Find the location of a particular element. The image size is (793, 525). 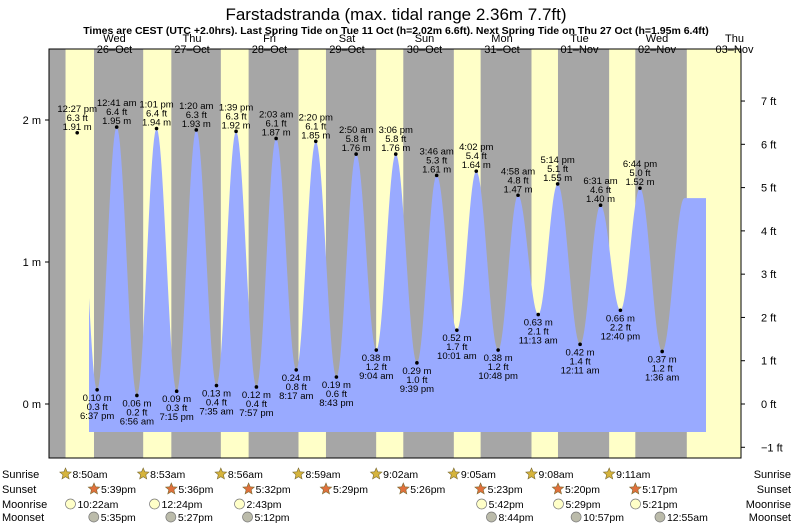

day-of-week: Mon is located at coordinates (501, 39).